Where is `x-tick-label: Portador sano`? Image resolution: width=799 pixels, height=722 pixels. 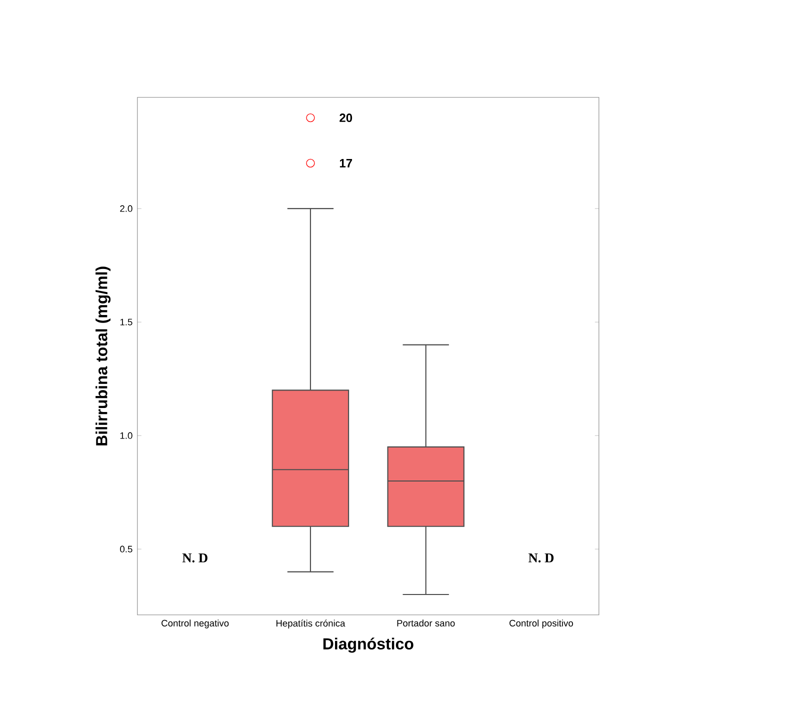
x-tick-label: Portador sano is located at coordinates (426, 623).